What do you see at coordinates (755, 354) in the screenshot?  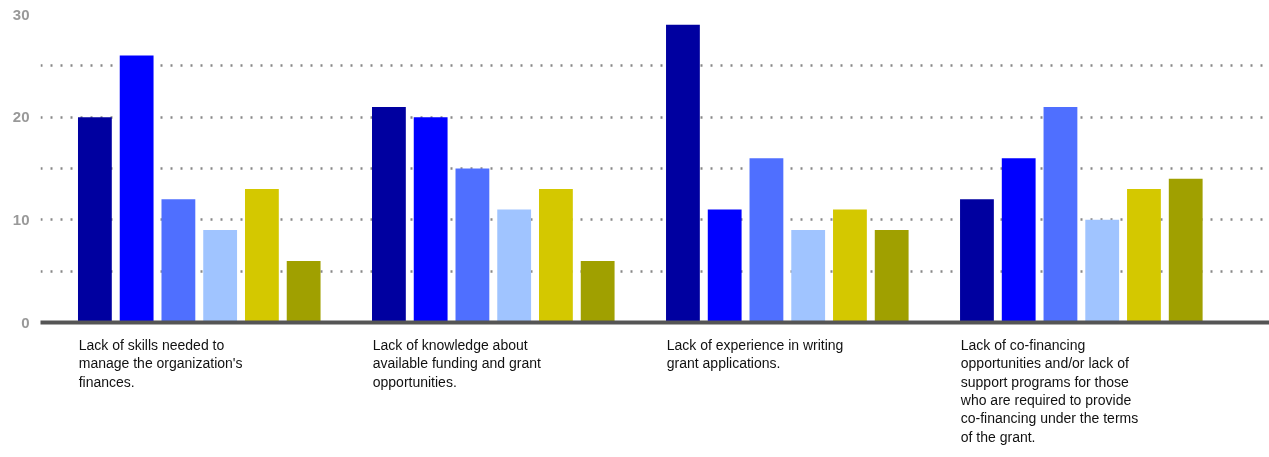 I see `x-tick-label: Lack of experience in writing grant applications.` at bounding box center [755, 354].